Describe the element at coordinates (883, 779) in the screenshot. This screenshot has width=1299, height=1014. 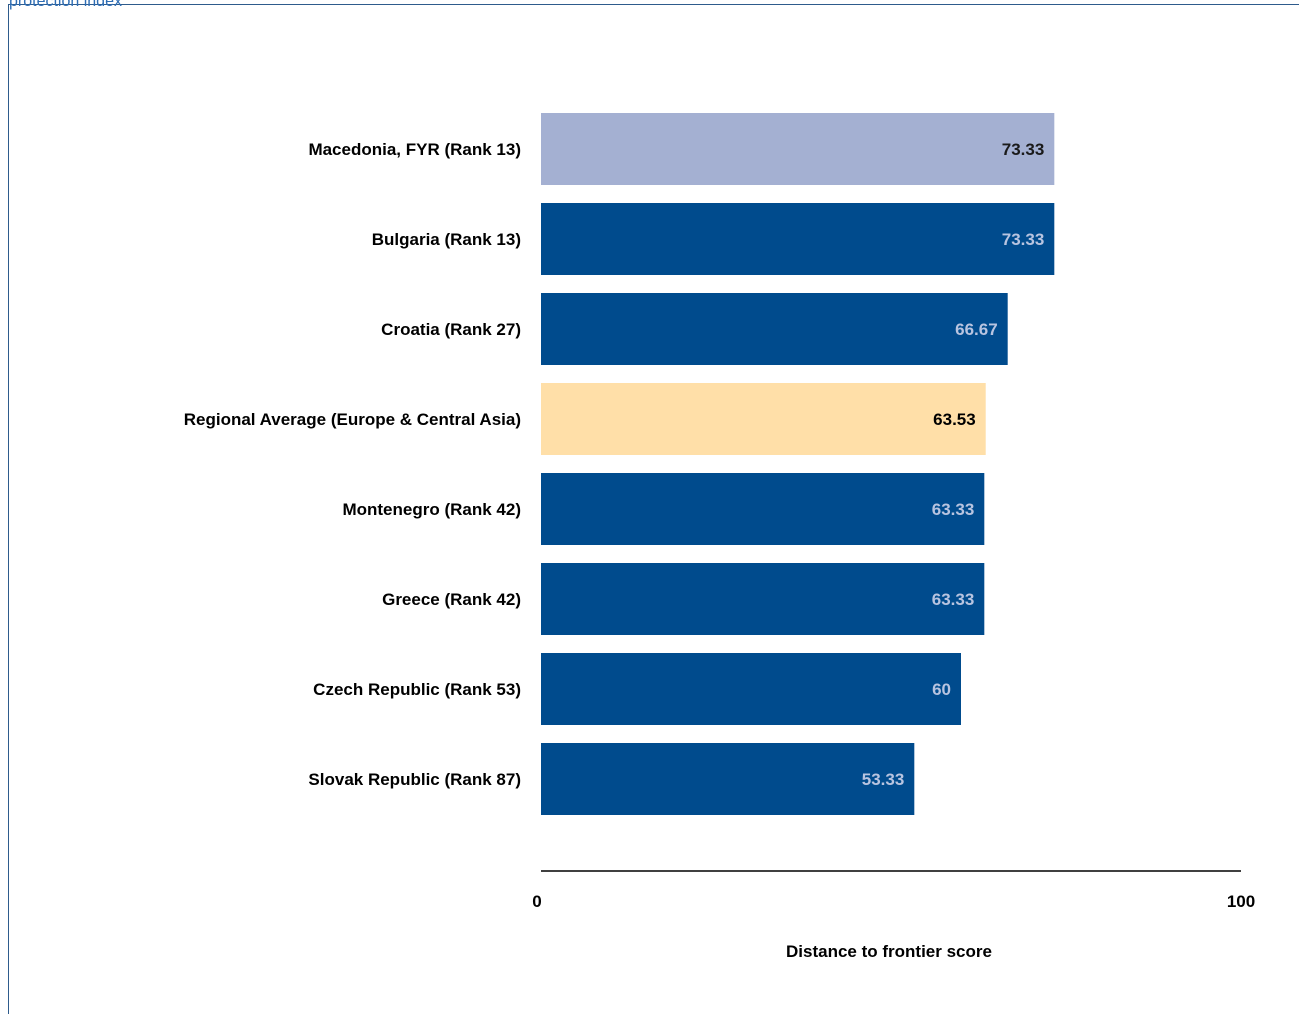
I see `value-label-7: 53.33` at that location.